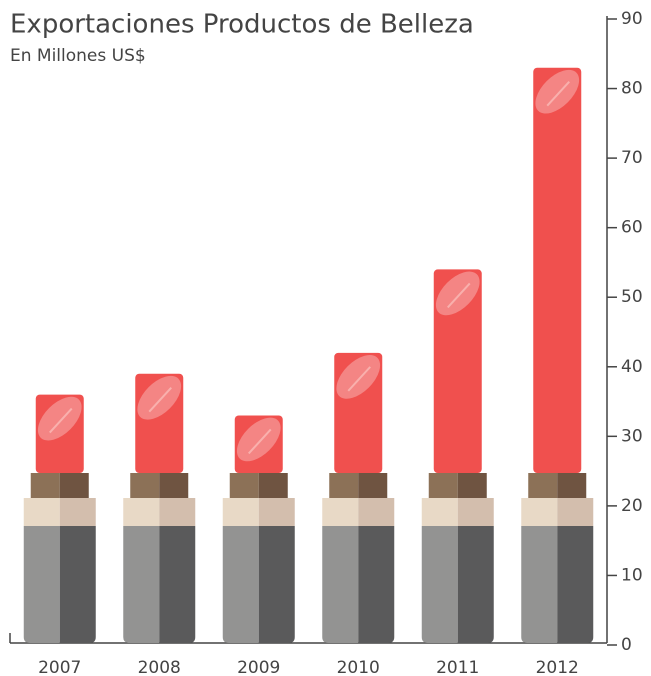  I want to click on chart-subtitle: En Millones US$, so click(78, 56).